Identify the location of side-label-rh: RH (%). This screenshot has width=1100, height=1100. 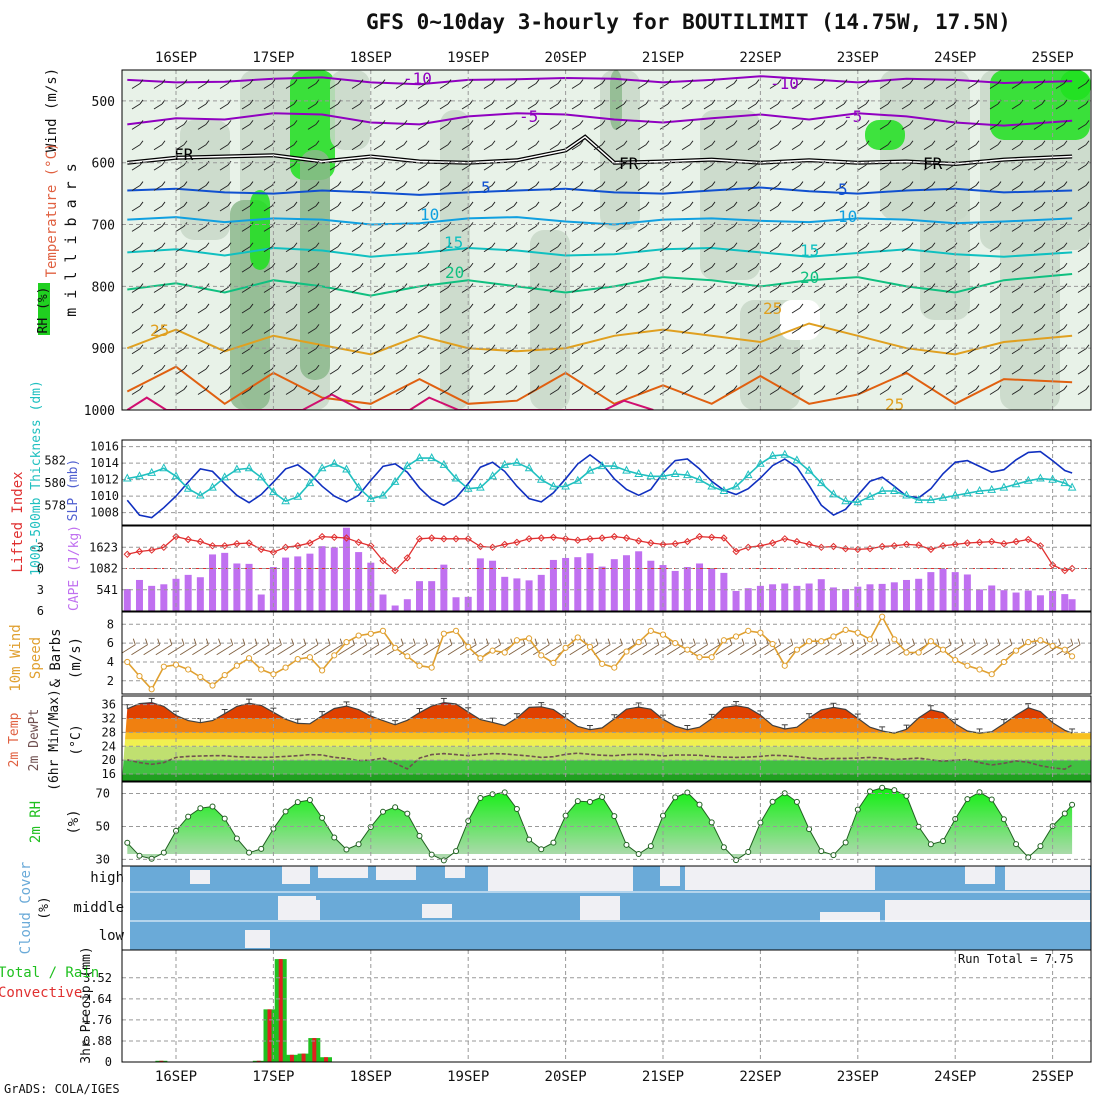
(43, 310).